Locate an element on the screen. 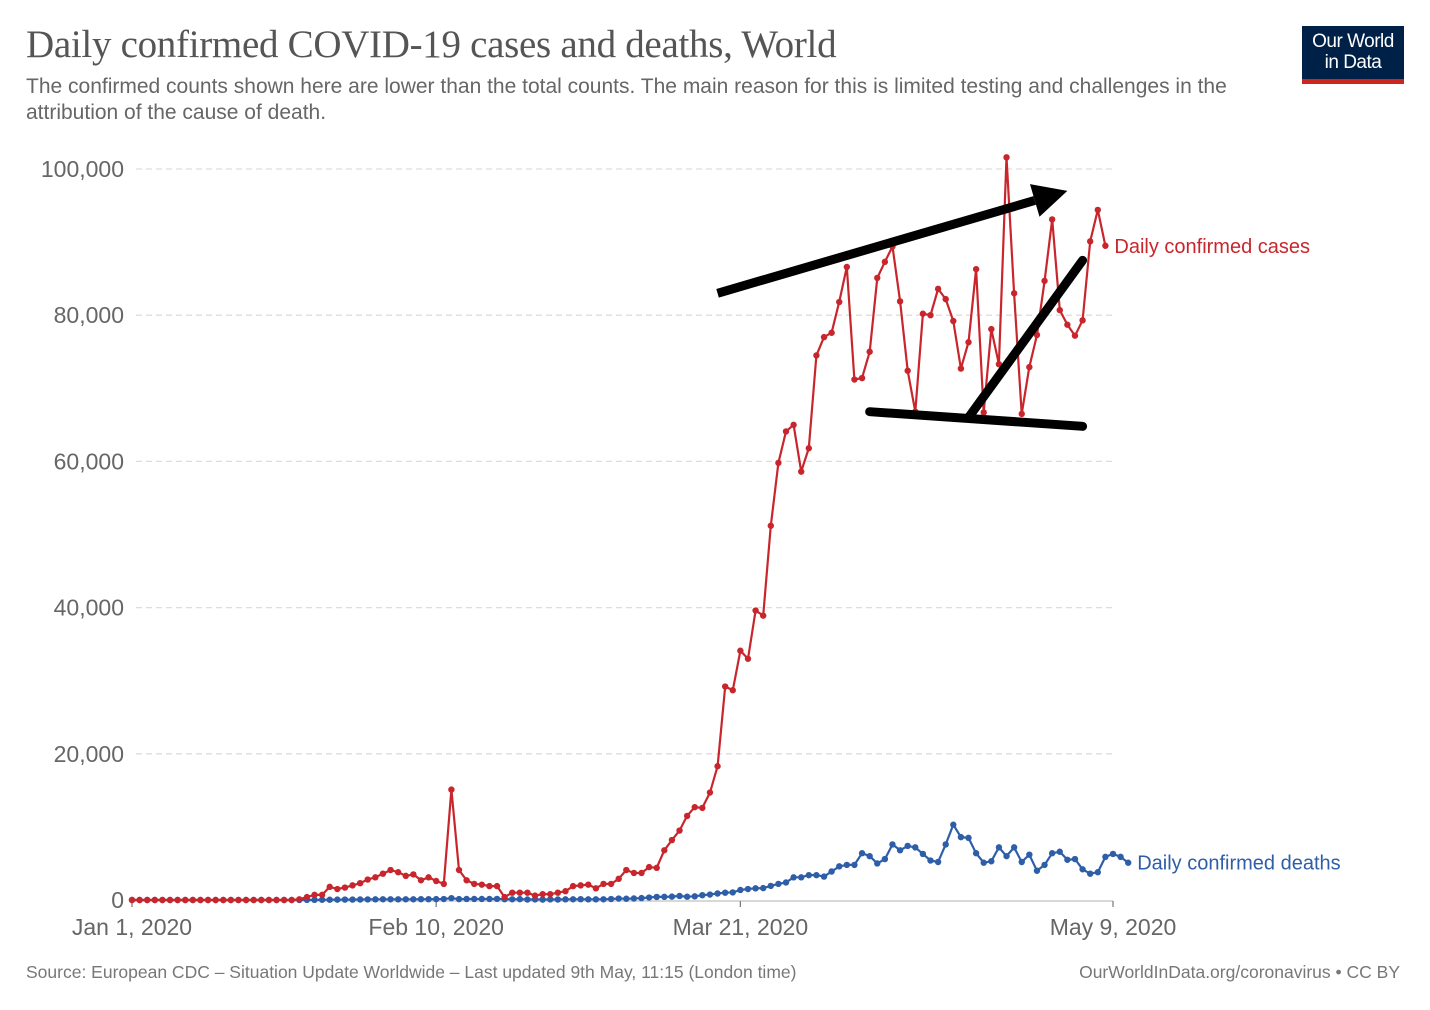 Image resolution: width=1430 pixels, height=1010 pixels. credit-link: OurWorldInData.org/coronavirus • CC BY is located at coordinates (1239, 972).